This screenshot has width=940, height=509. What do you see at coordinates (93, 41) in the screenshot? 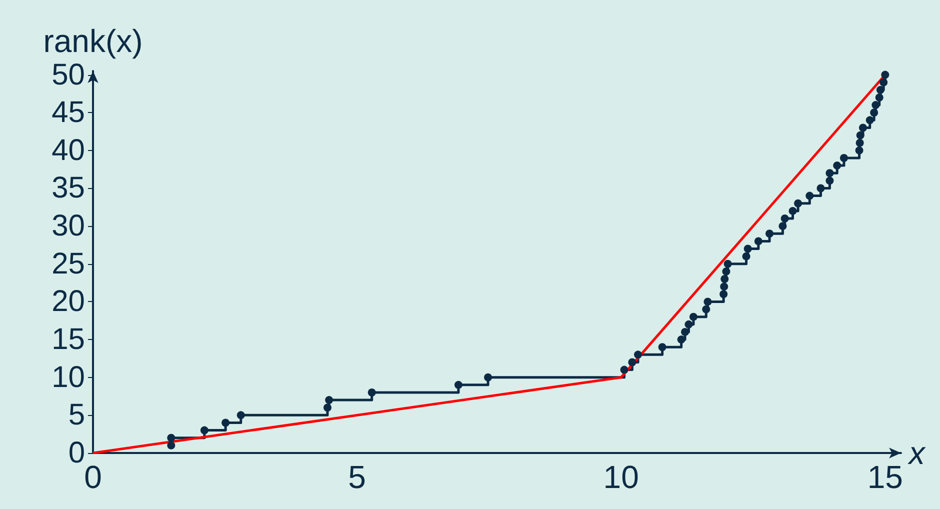
I see `y-axis-title: rank(x)` at bounding box center [93, 41].